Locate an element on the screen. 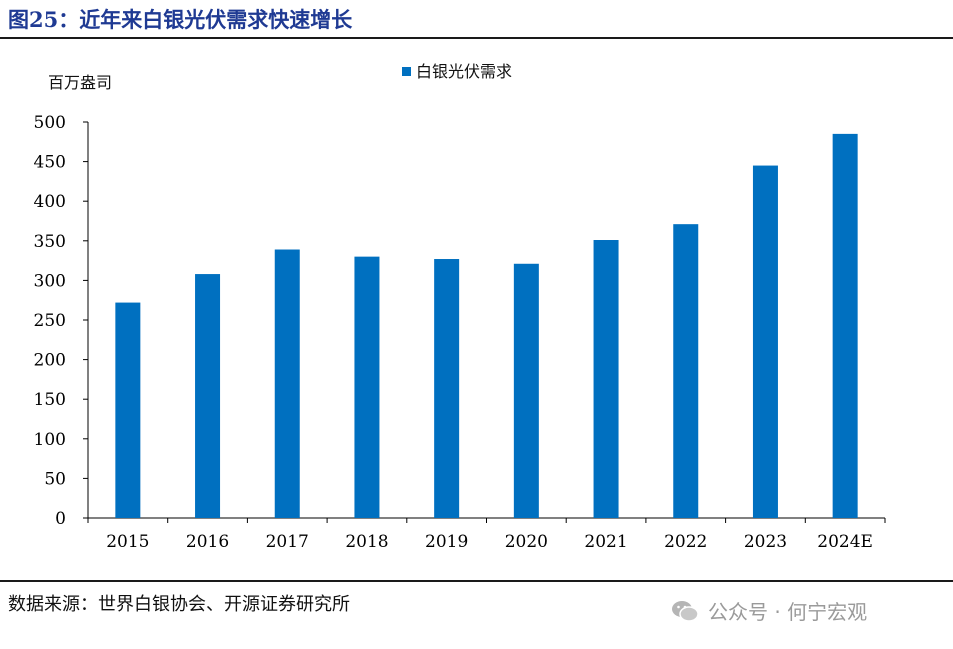 This screenshot has height=649, width=953. bar-2016 is located at coordinates (208, 396).